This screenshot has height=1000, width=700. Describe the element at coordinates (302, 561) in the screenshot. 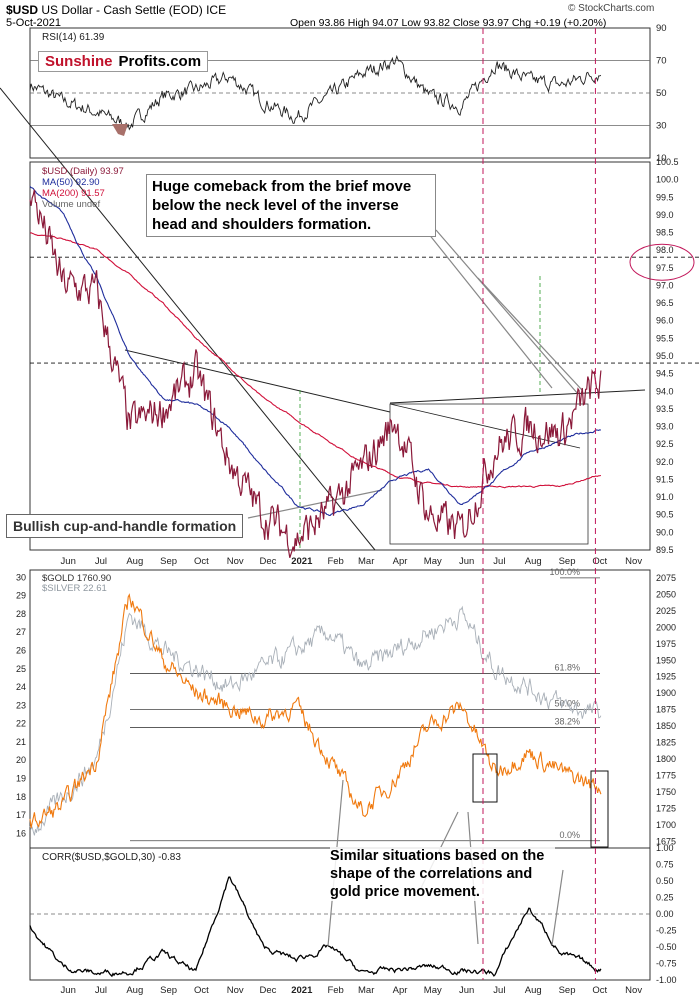

I see `usd-xlabel-7: 2021` at that location.